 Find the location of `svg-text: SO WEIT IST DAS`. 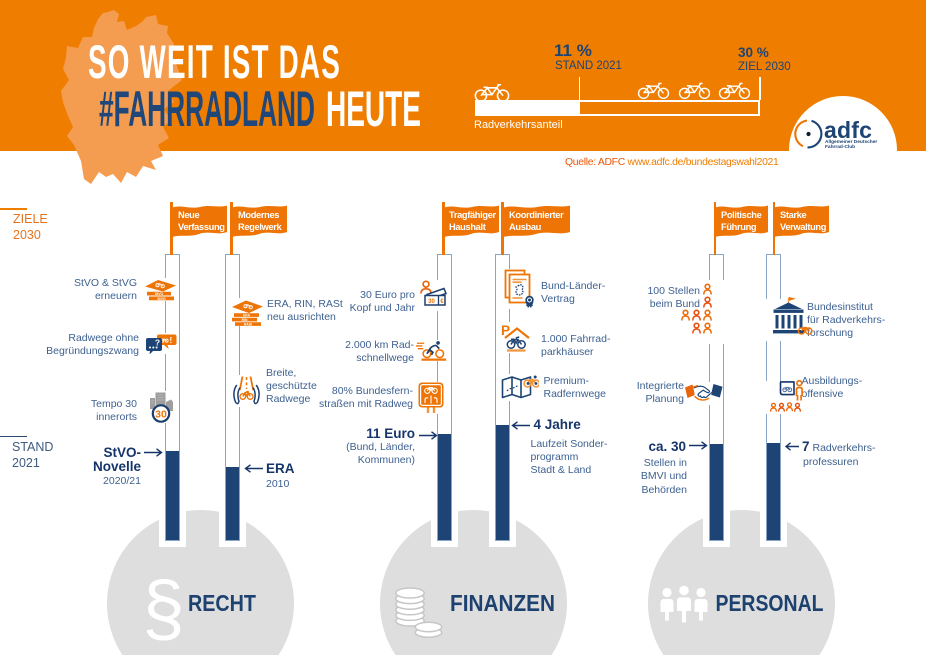

svg-text: SO WEIT IST DAS is located at coordinates (214, 61).